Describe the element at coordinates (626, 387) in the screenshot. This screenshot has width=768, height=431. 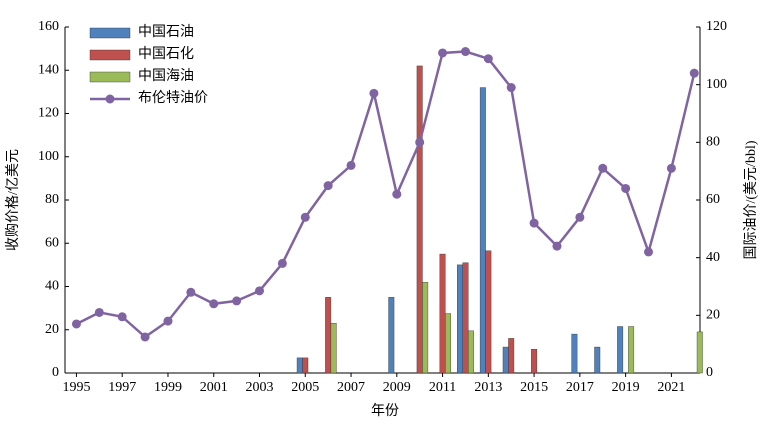
I see `x-tick-label: 2019` at that location.